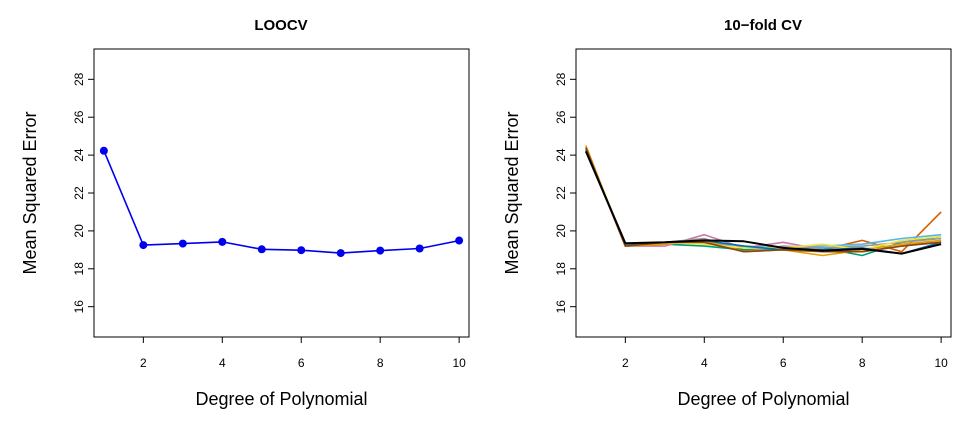 This screenshot has width=972, height=421. Describe the element at coordinates (280, 25) in the screenshot. I see `chart-title: LOOCV` at that location.